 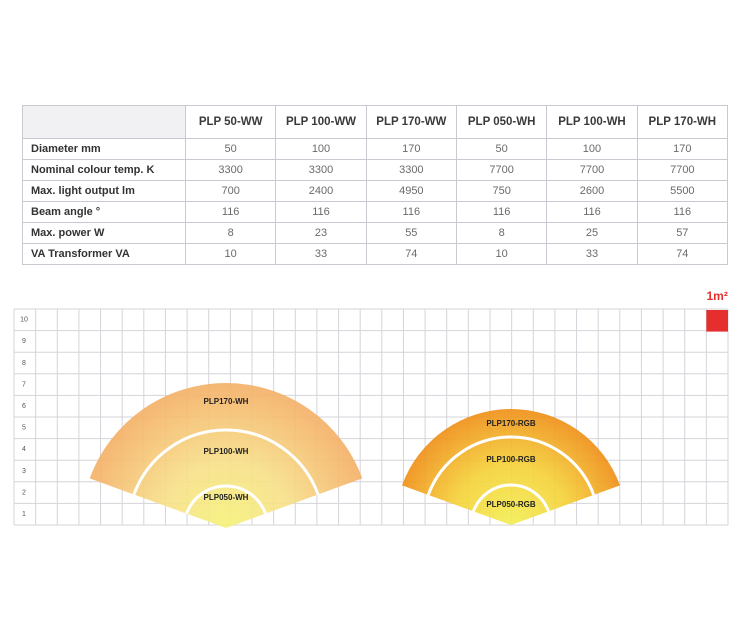 What do you see at coordinates (230, 122) in the screenshot?
I see `column-header: PLP 50-WW` at bounding box center [230, 122].